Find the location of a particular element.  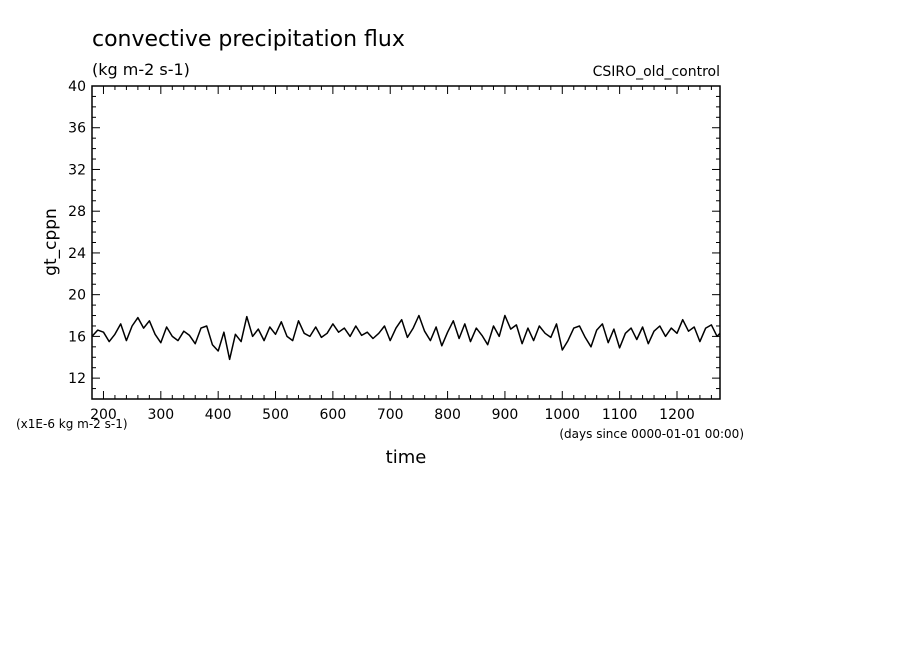

y-tick-label: 36 is located at coordinates (77, 129).